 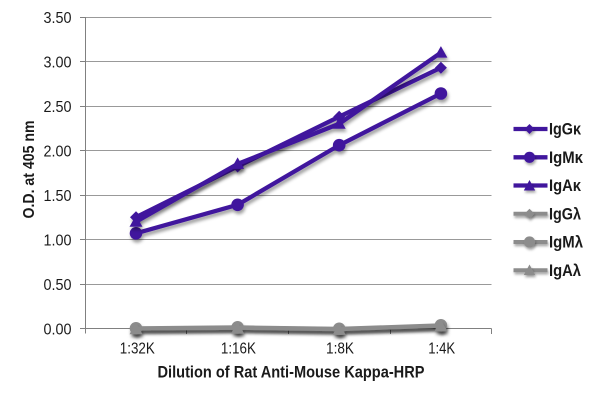 What do you see at coordinates (238, 348) in the screenshot?
I see `svg-text: 1:16K` at bounding box center [238, 348].